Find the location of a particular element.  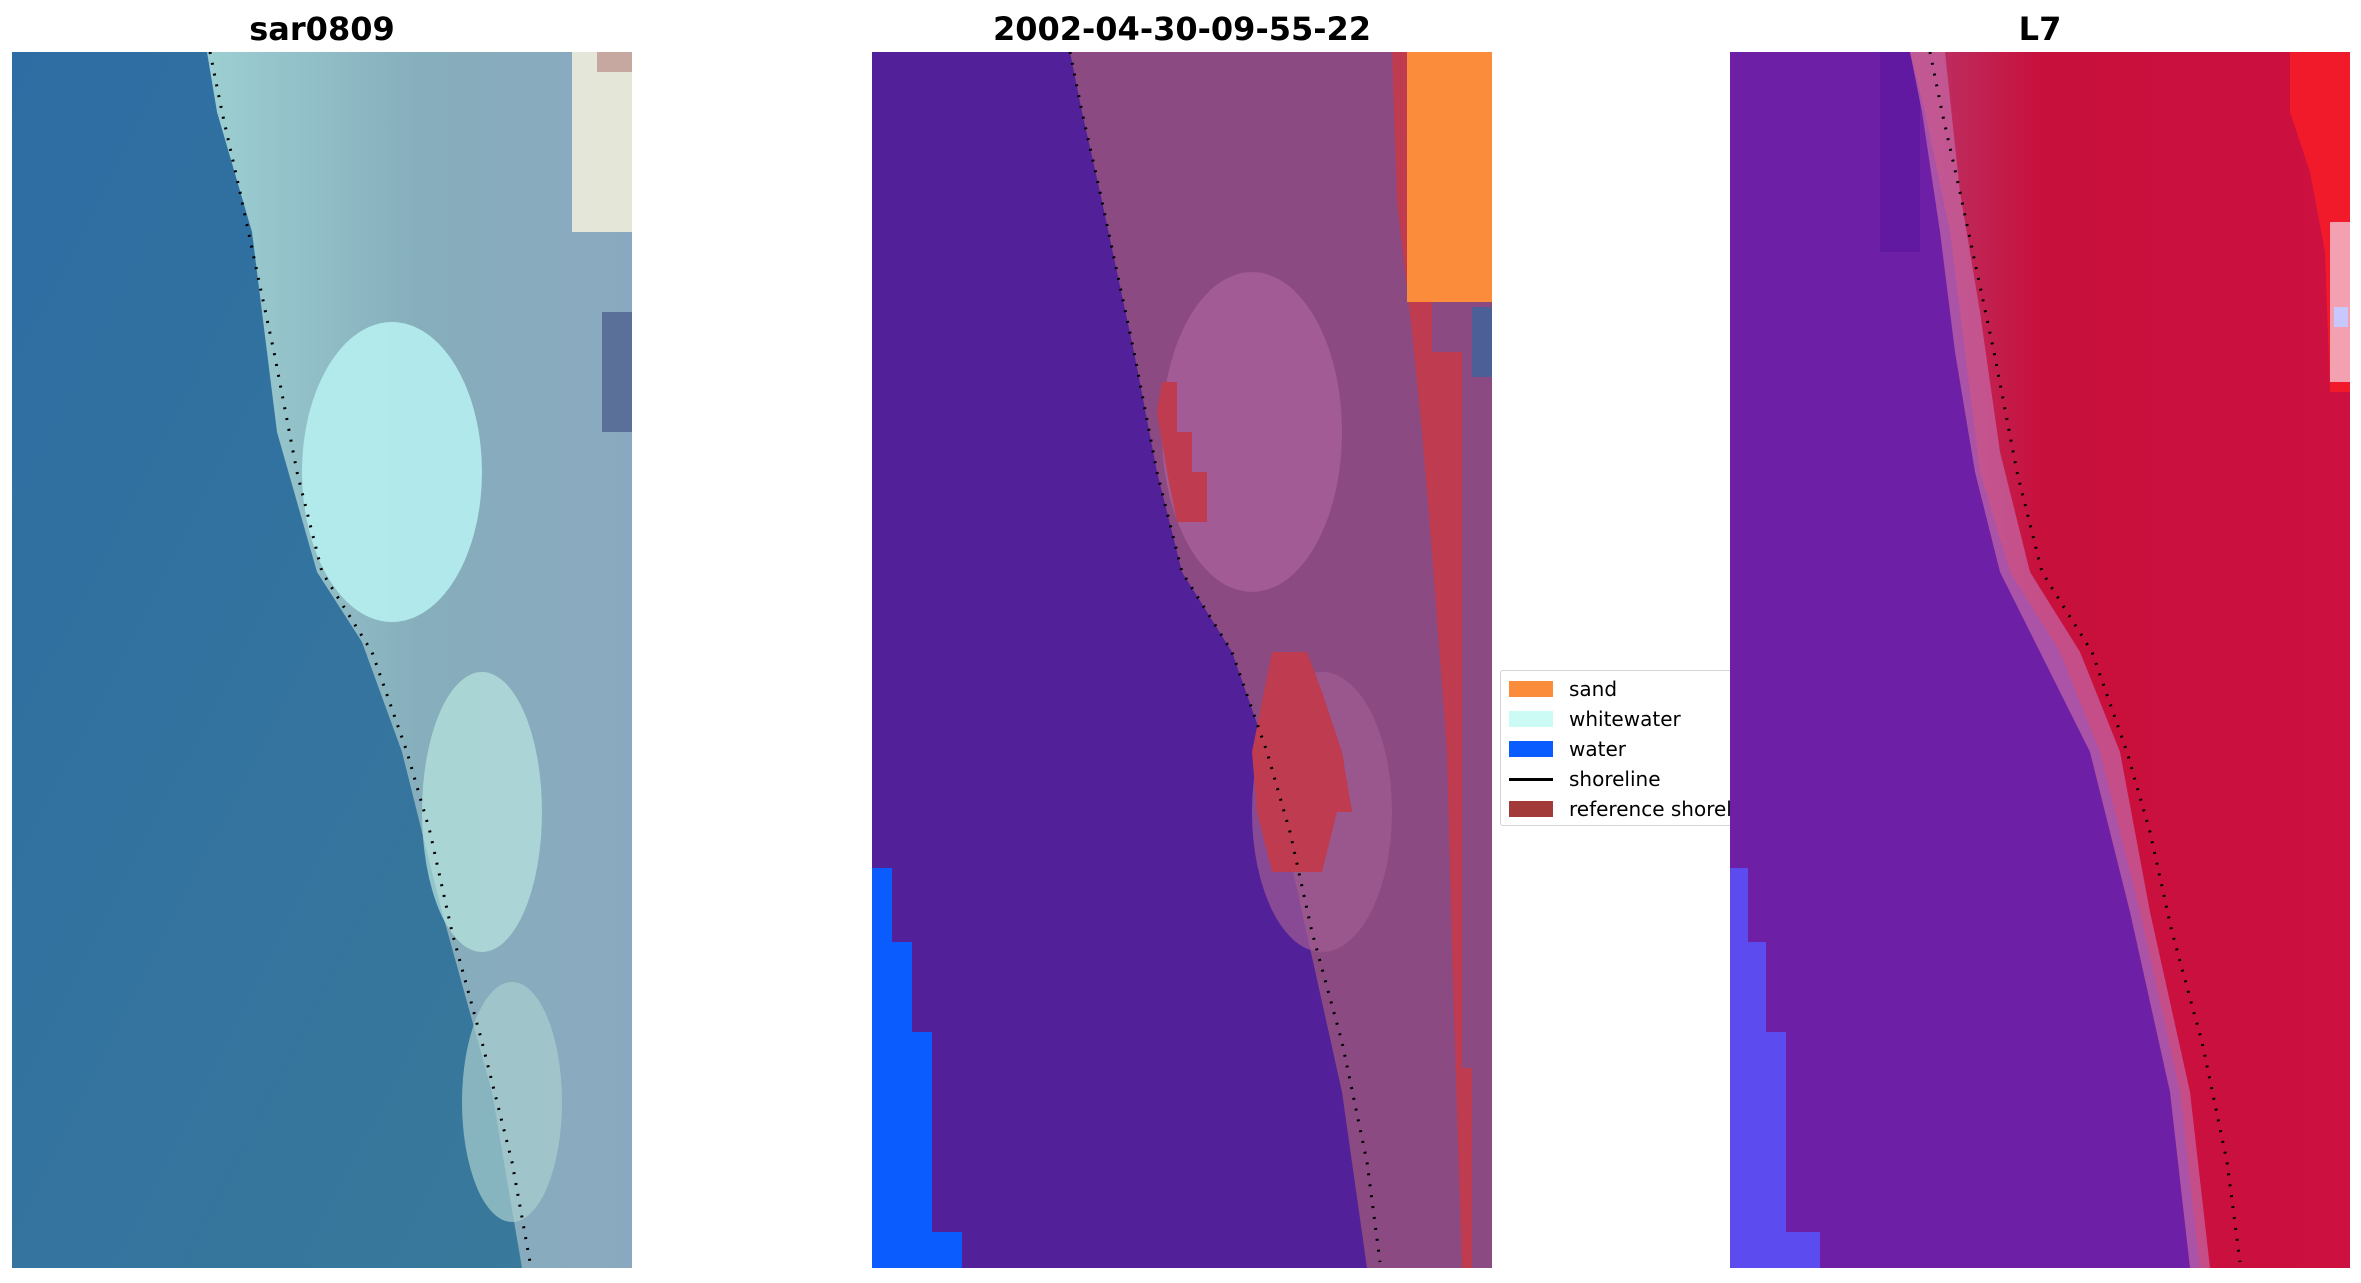

legend-label-reference-shoreline: reference shoreline is located at coordinates (1654, 809).